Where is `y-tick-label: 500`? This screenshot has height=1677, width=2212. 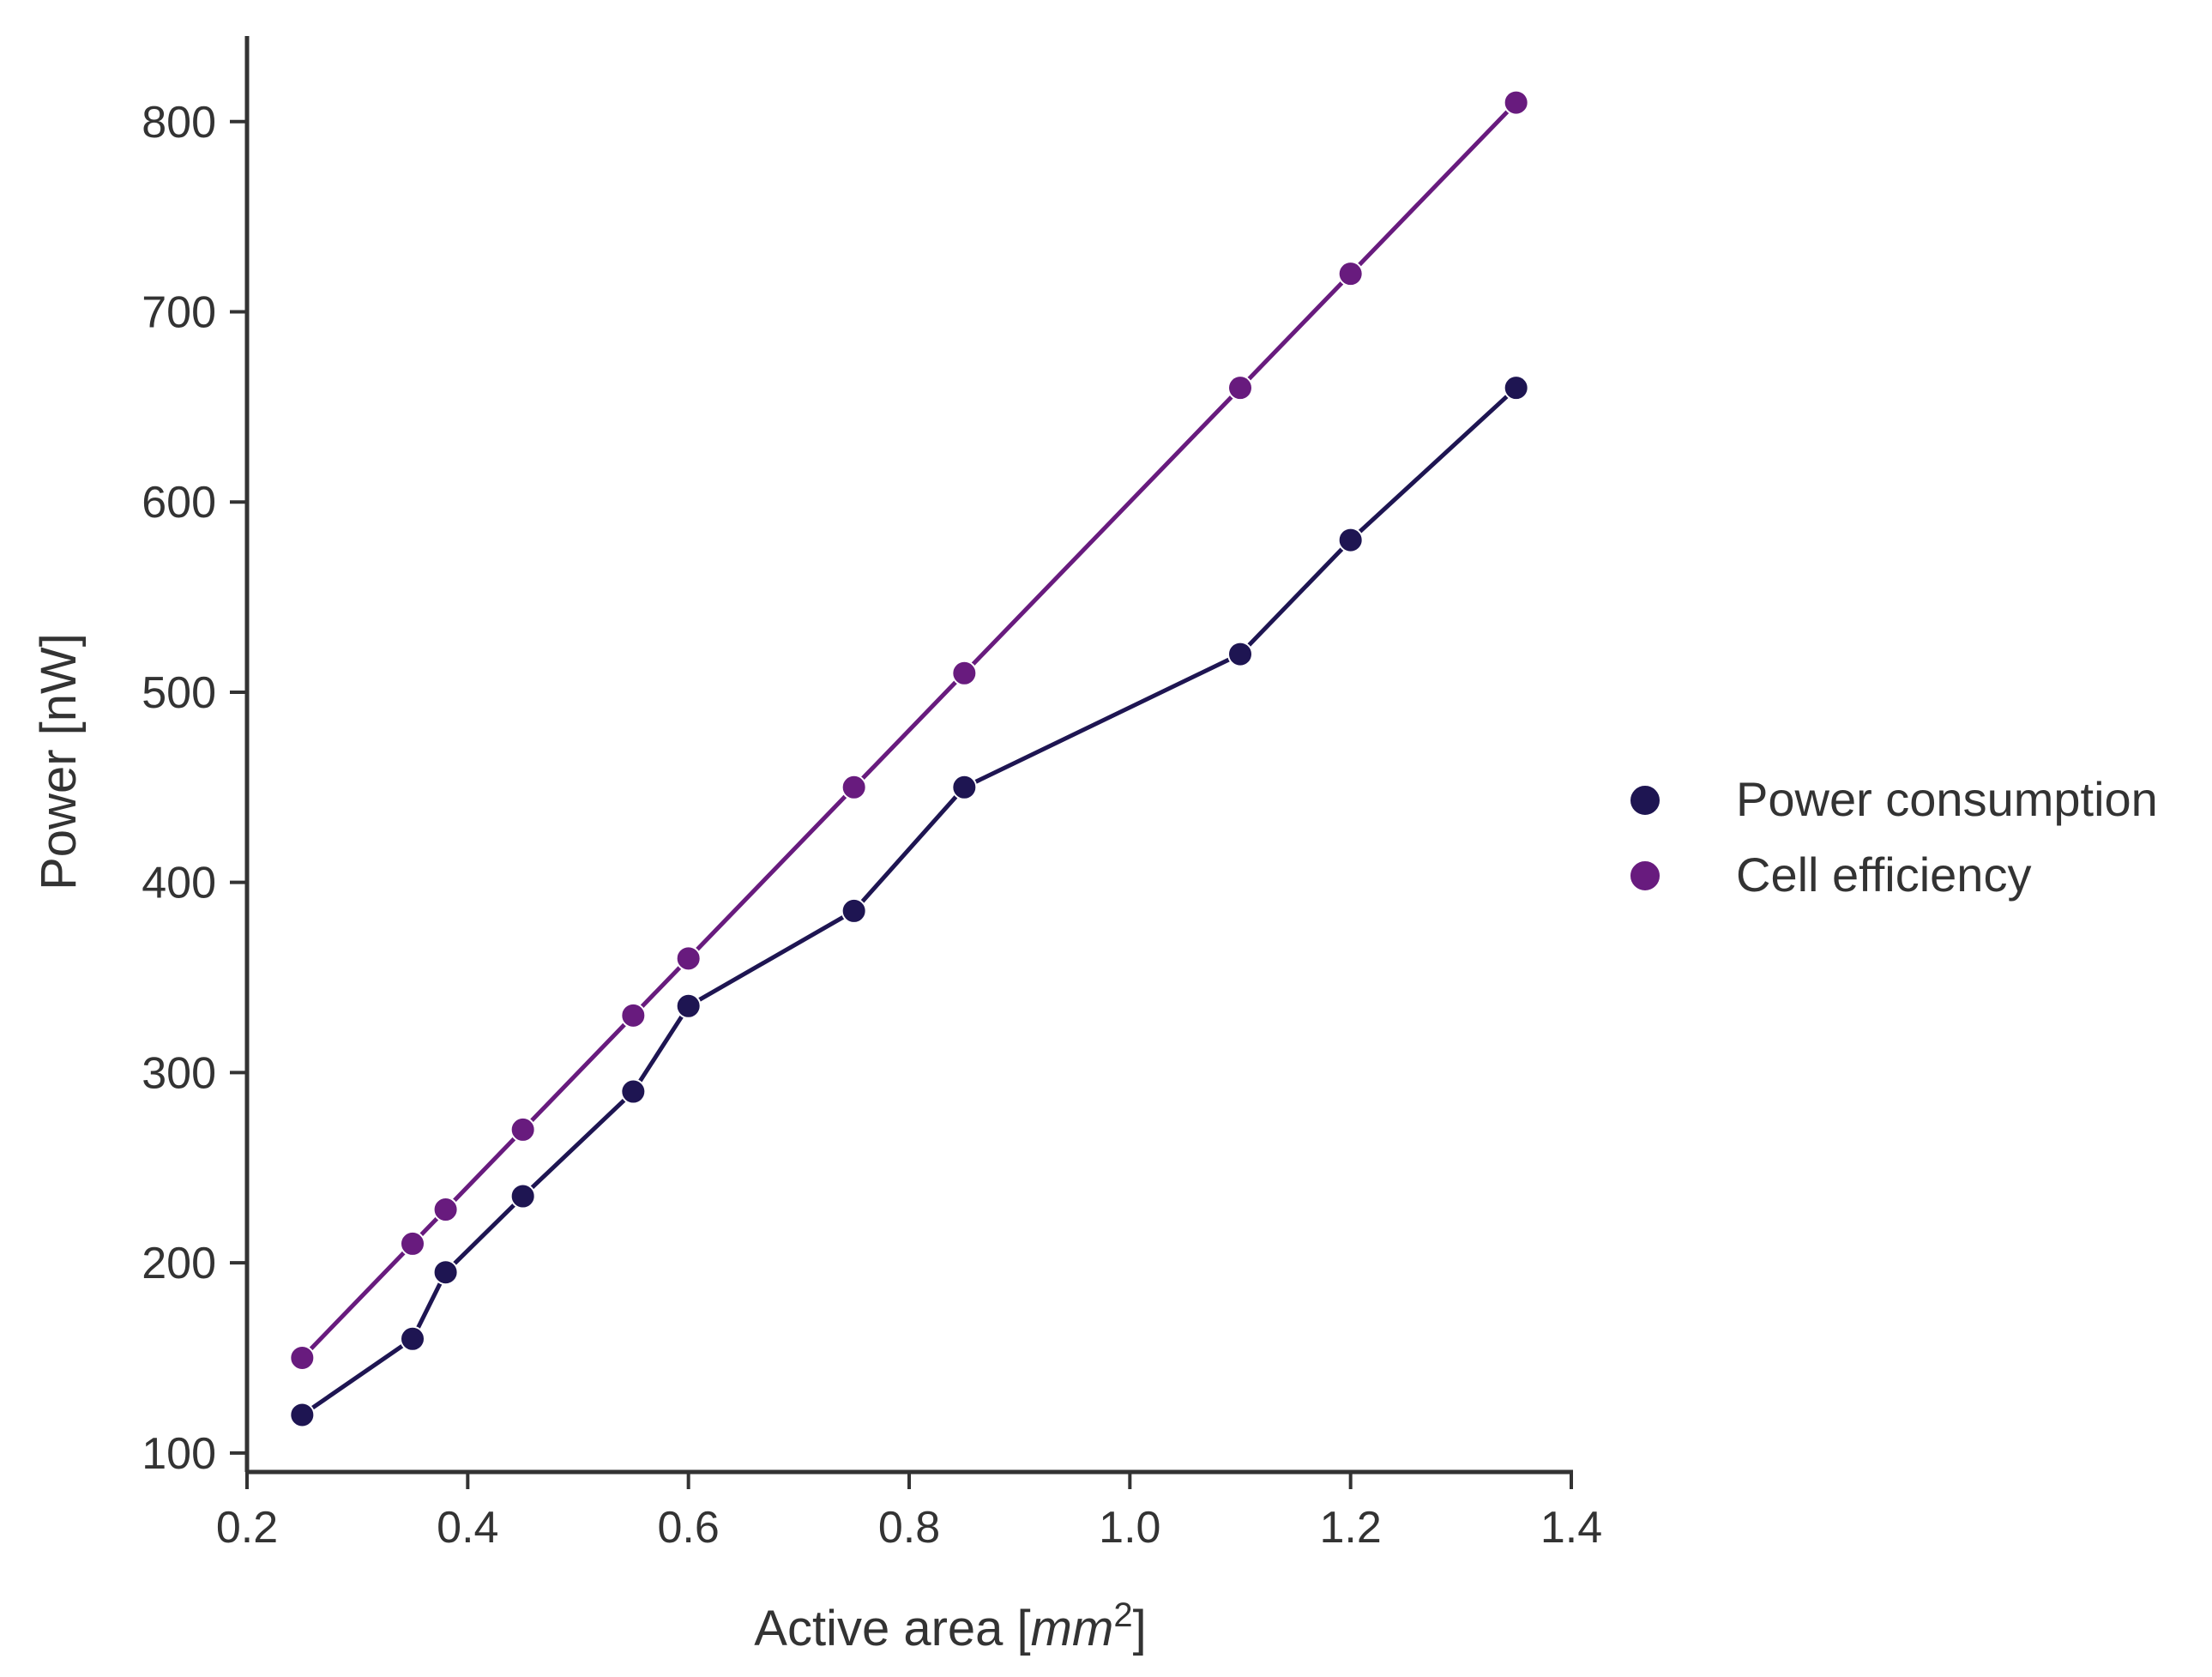
y-tick-label: 500 is located at coordinates (179, 693).